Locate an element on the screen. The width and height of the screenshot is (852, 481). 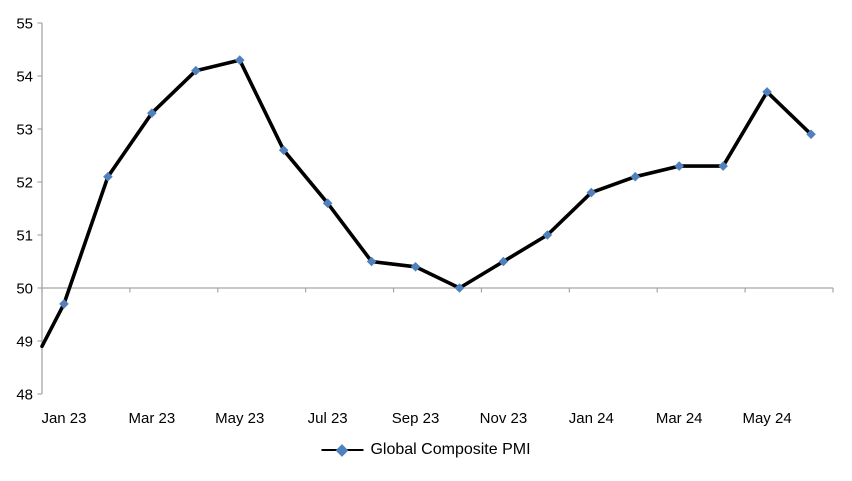
x-axis-label: May 23 is located at coordinates (239, 418).